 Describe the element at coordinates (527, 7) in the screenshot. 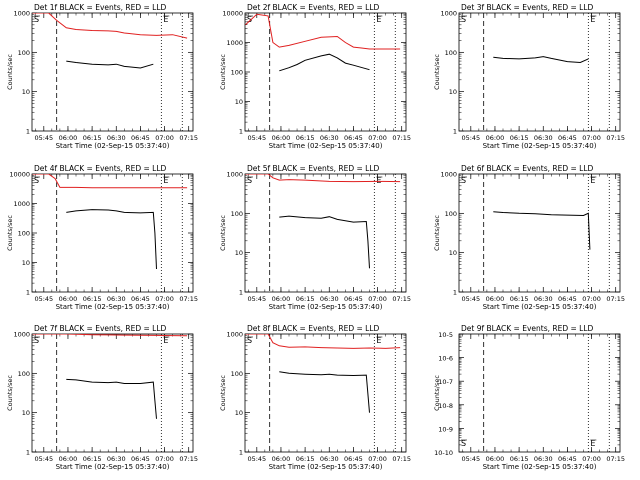

I see `panel-title: Det 3f BLACK = Events, RED = LLD` at that location.